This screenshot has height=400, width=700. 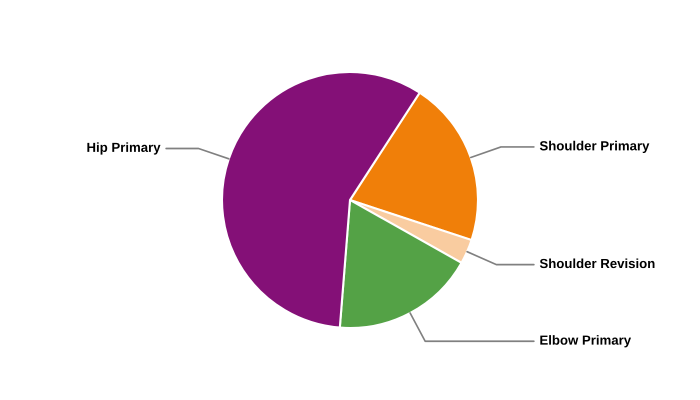 I want to click on slice-label: Hip Primary, so click(x=123, y=148).